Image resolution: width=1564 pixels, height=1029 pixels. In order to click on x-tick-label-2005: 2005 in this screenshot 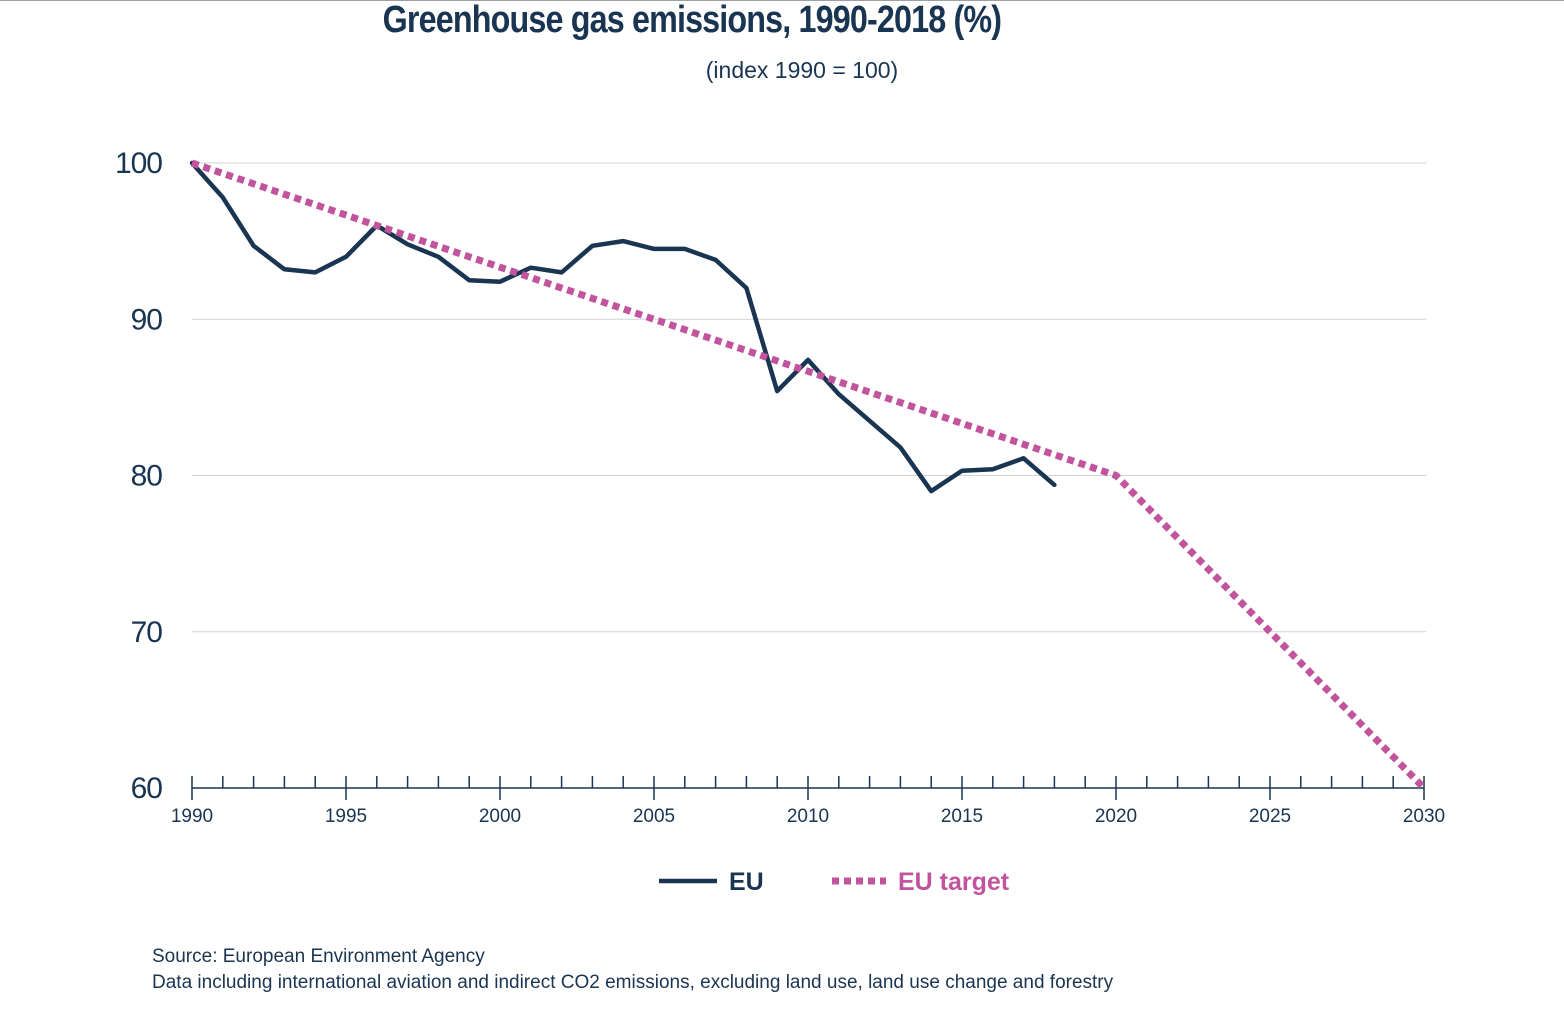, I will do `click(654, 816)`.